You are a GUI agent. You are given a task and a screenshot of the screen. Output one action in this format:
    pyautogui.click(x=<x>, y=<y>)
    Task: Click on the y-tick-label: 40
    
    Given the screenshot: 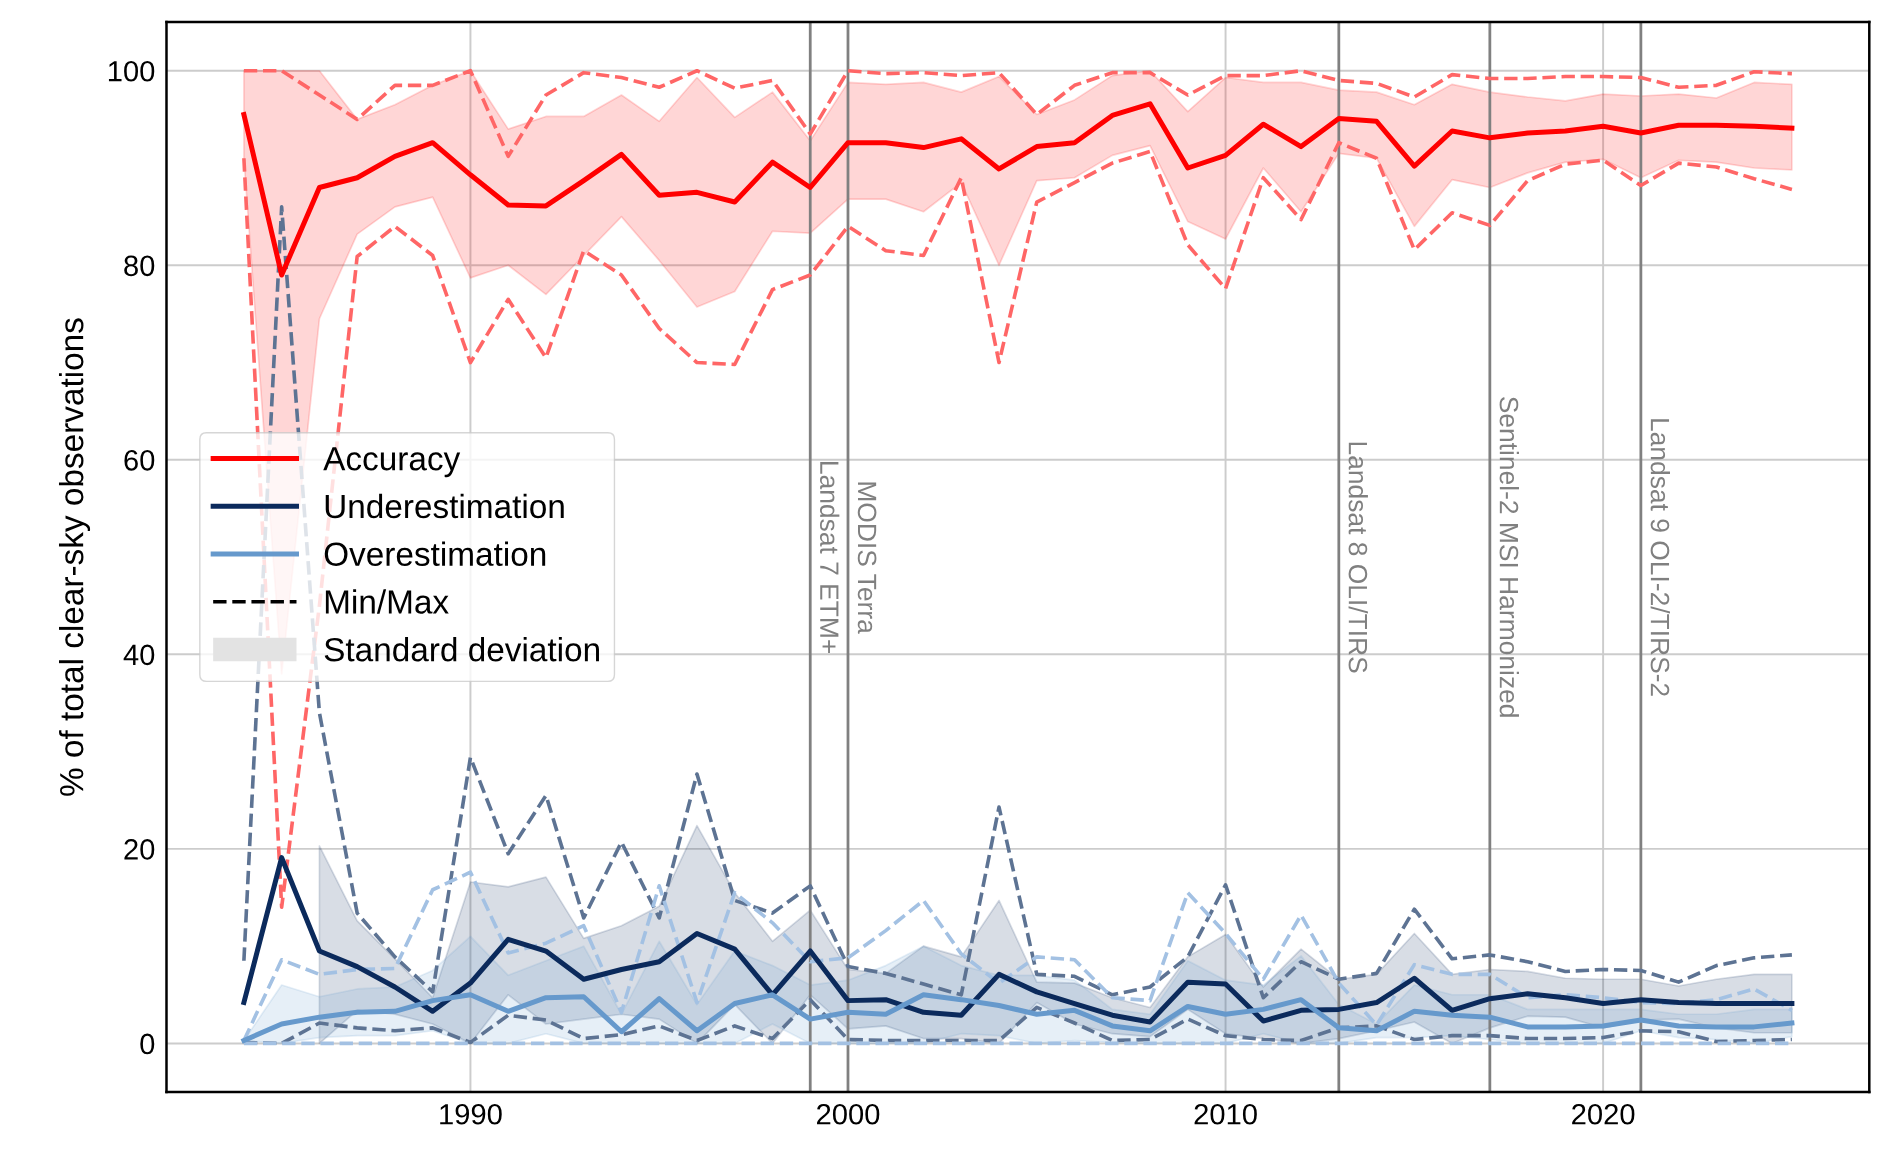 What is the action you would take?
    pyautogui.click(x=139, y=655)
    